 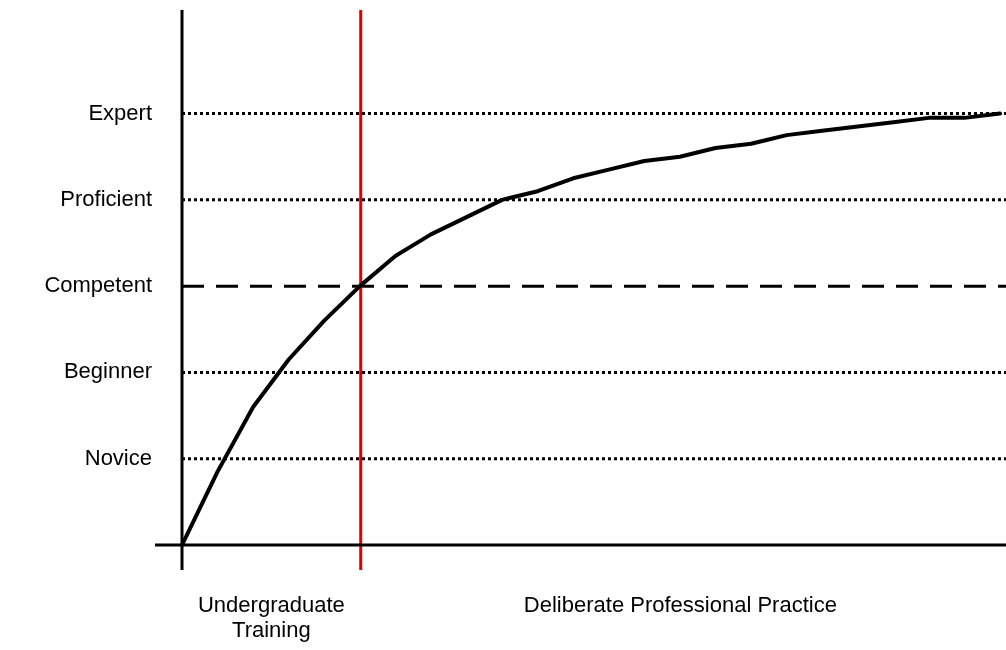 What do you see at coordinates (106, 198) in the screenshot?
I see `ref-line-label: Proficient` at bounding box center [106, 198].